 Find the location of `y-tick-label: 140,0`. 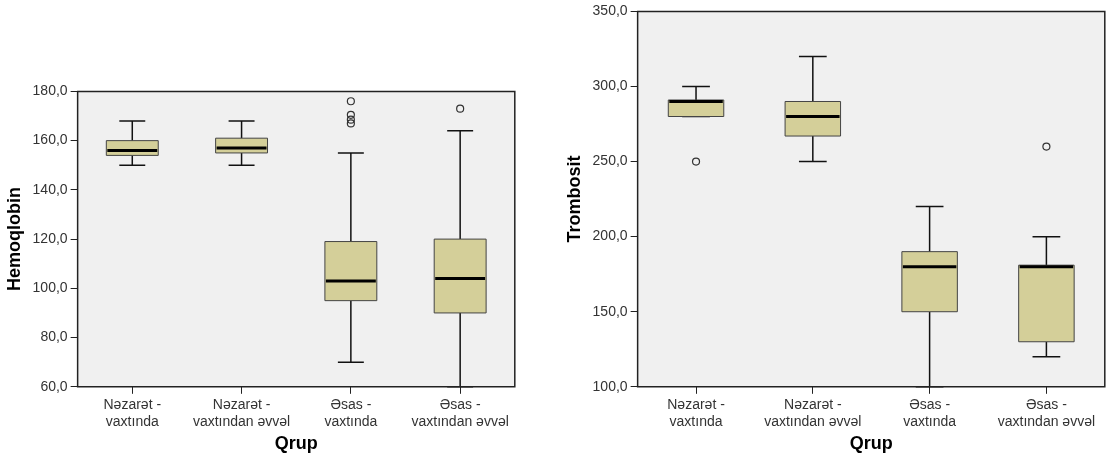

y-tick-label: 140,0 is located at coordinates (50, 188).